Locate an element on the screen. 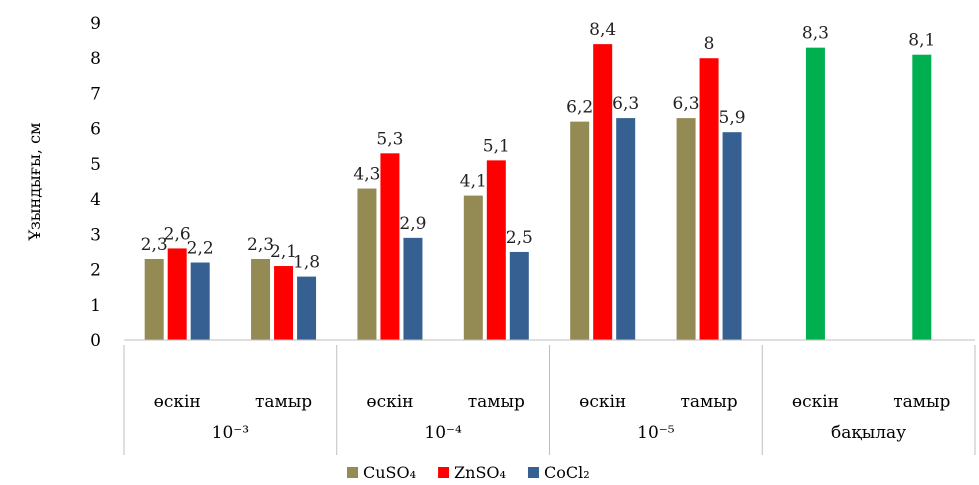 The width and height of the screenshot is (979, 485). y-tick-label: 1 is located at coordinates (95, 306).